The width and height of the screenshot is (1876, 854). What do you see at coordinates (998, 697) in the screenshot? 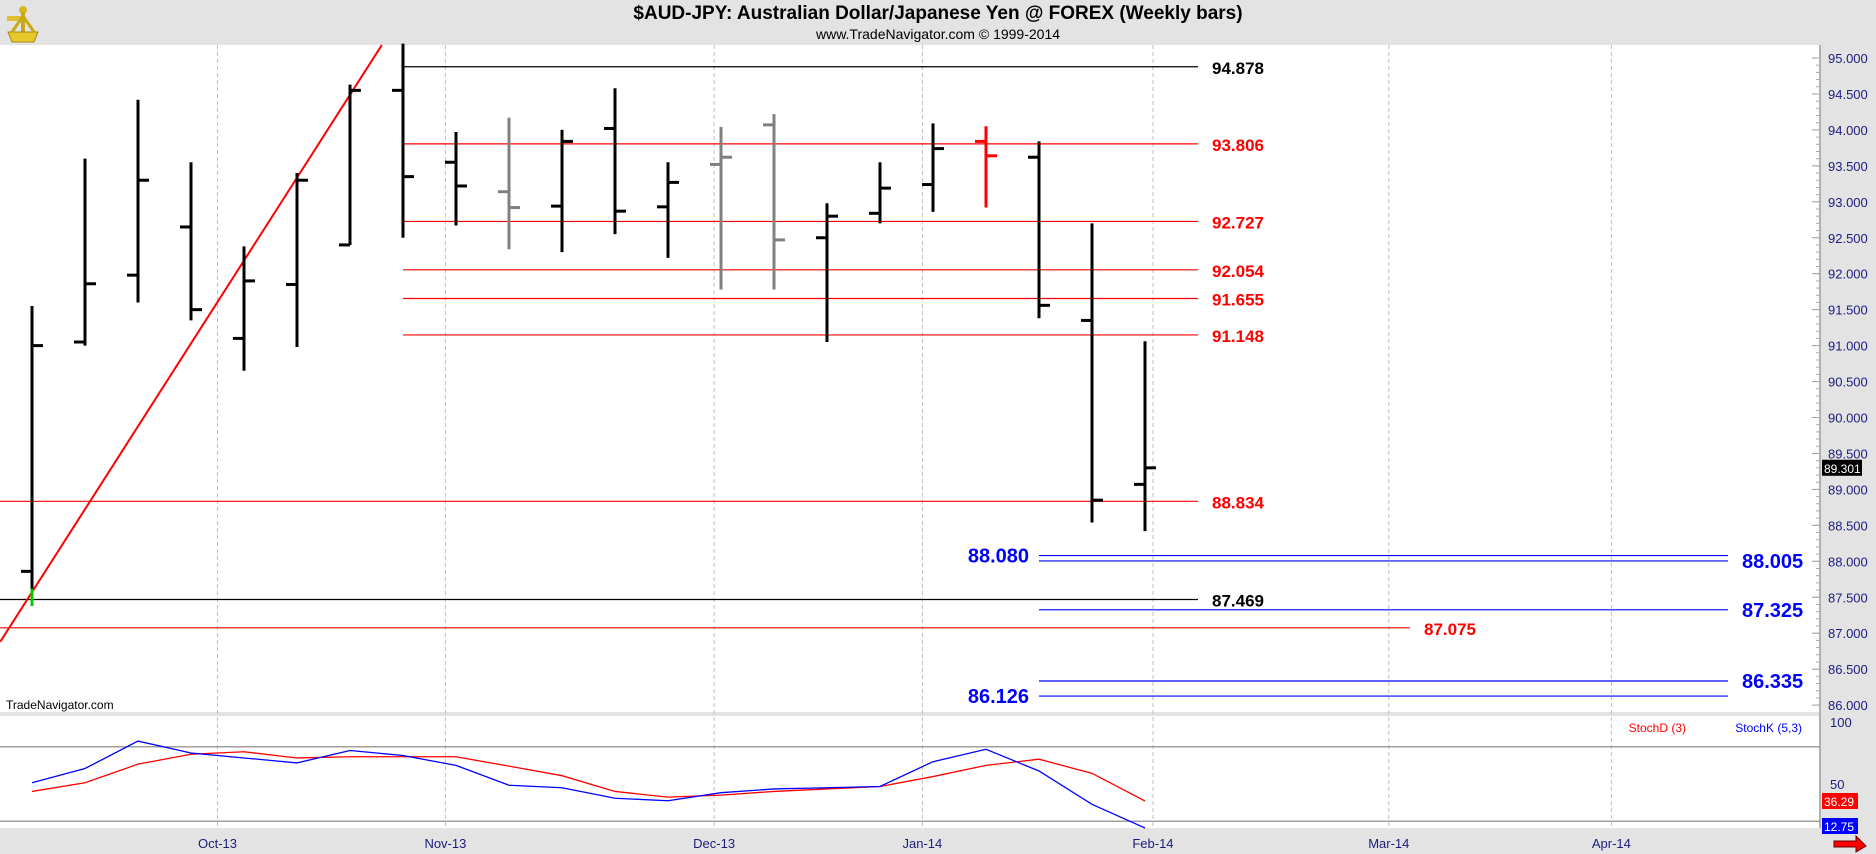
I see `level-label: 86.126` at bounding box center [998, 697].